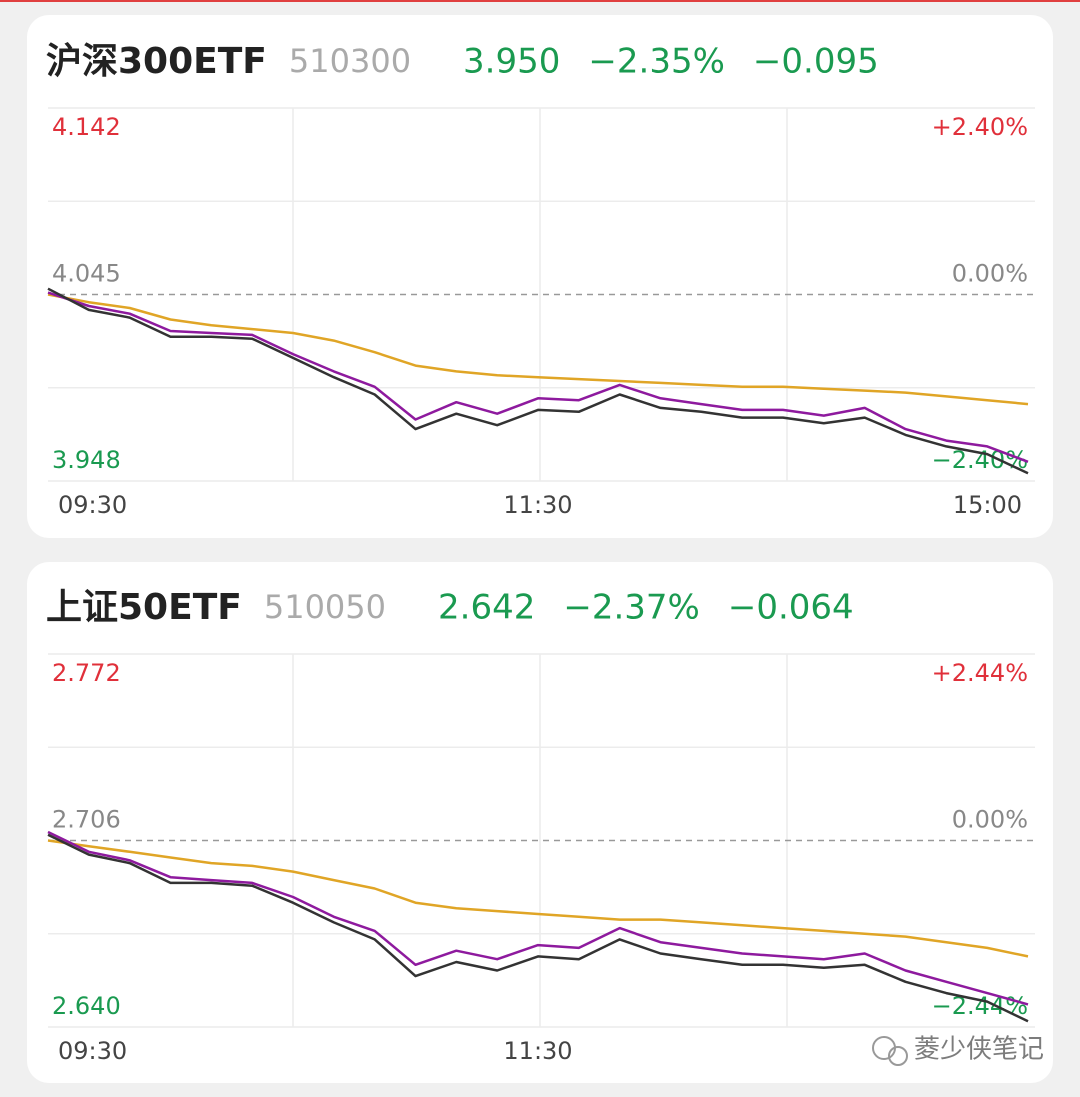  Describe the element at coordinates (325, 607) in the screenshot. I see `ticker-code: 510050` at that location.